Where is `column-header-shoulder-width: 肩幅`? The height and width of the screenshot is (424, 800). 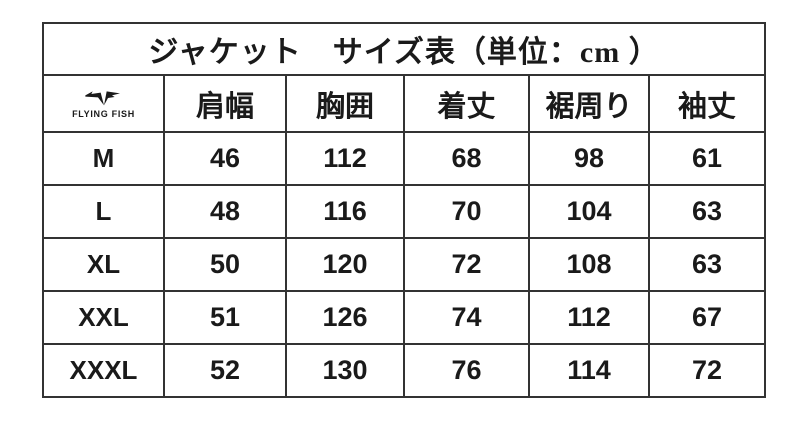 column-header-shoulder-width: 肩幅 is located at coordinates (225, 103).